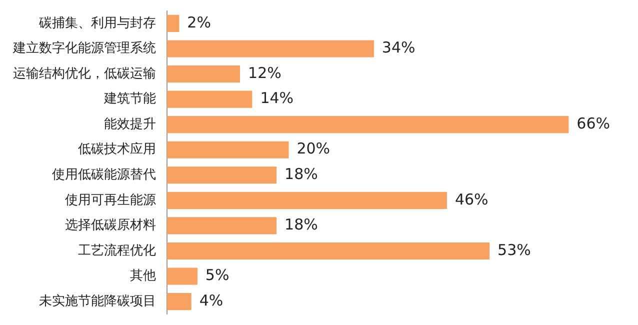 The image size is (638, 325). Describe the element at coordinates (277, 98) in the screenshot. I see `data-label: 14%` at that location.